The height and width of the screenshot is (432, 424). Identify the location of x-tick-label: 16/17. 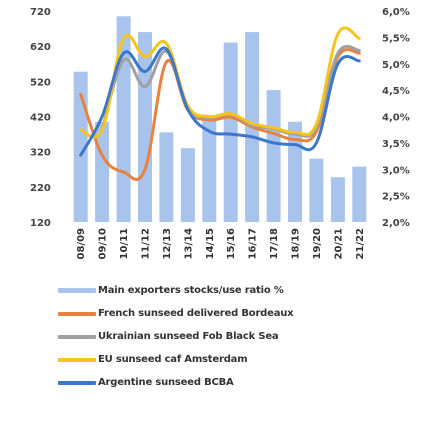
(253, 244).